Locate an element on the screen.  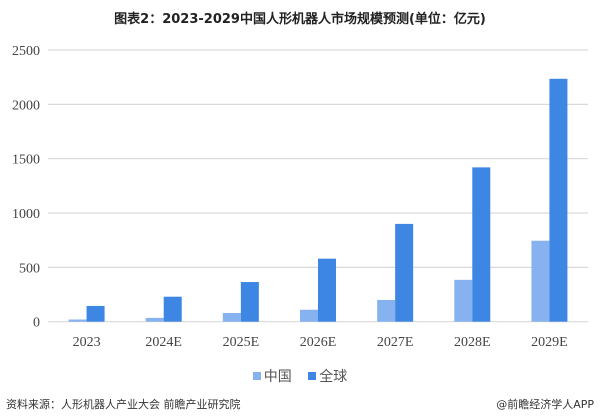
legend-item-china: 中国 is located at coordinates (272, 376).